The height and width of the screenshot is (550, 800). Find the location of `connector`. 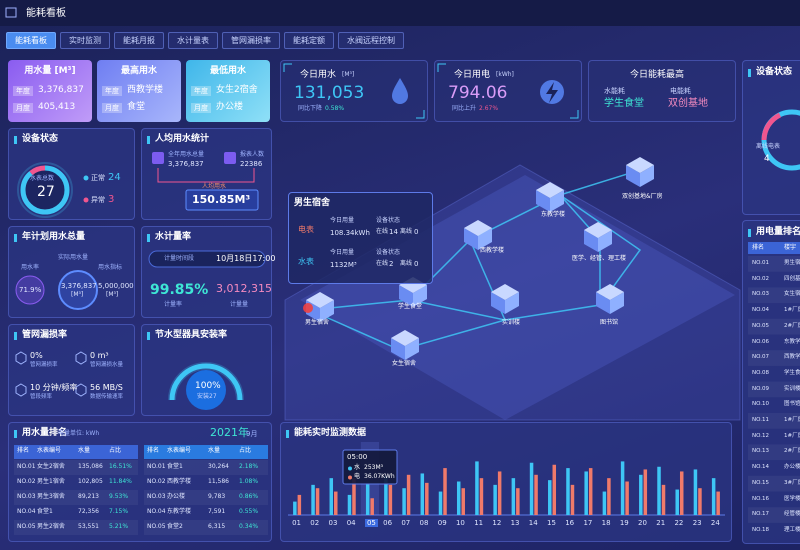

connector is located at coordinates (206, 175).